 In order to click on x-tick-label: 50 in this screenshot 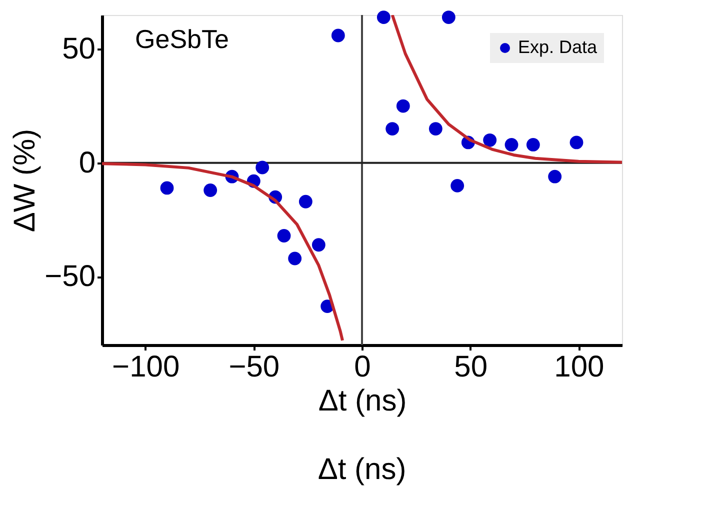, I will do `click(471, 367)`.